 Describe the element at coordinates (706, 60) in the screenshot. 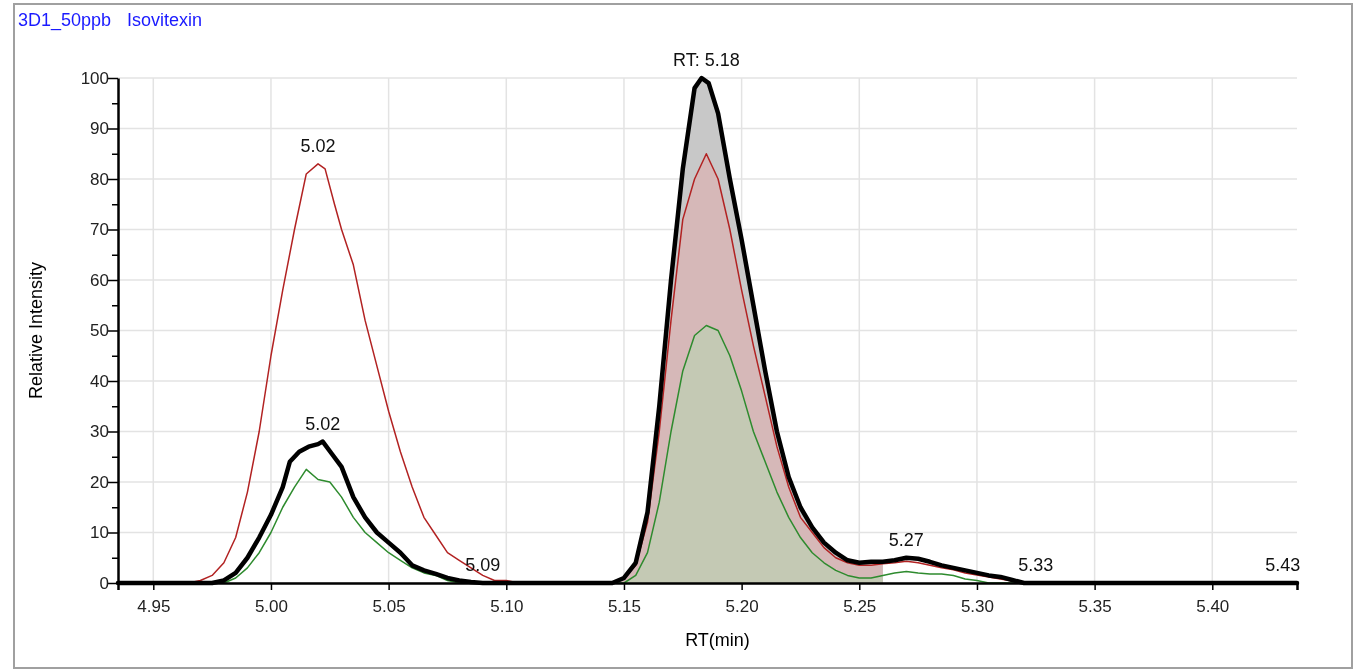

I see `annotation: RT: 5.18` at that location.